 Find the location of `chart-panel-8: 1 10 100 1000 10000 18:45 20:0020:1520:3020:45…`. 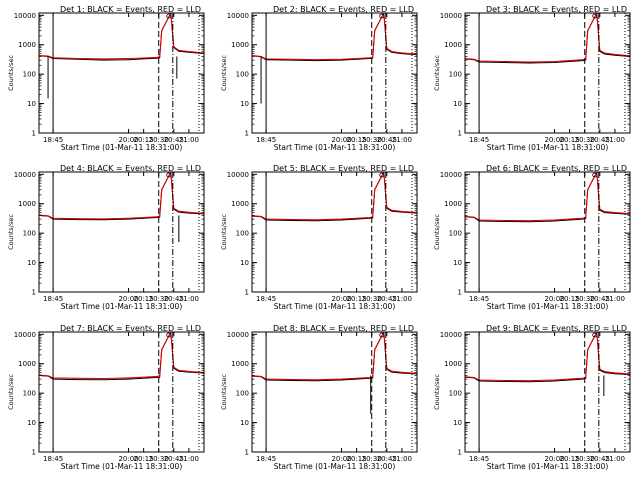

chart-panel-8: 1 10 100 1000 10000 18:45 20:0020:1520:3020:45… is located at coordinates (319, 397).